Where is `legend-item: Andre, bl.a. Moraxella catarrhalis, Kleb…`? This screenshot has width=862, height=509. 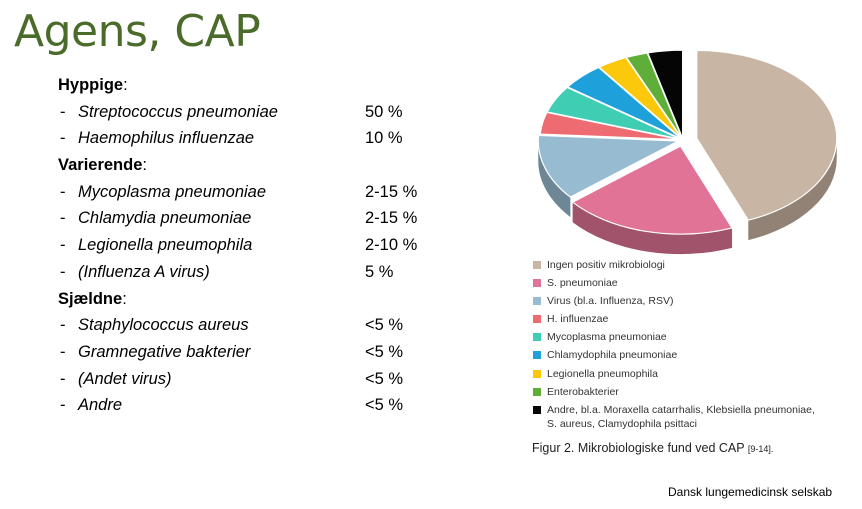 legend-item: Andre, bl.a. Moraxella catarrhalis, Kleb… is located at coordinates (695, 417).